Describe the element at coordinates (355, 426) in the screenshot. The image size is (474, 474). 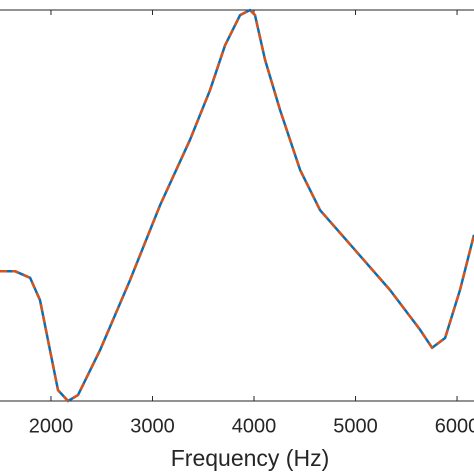
I see `x-tick-label: 5000` at that location.